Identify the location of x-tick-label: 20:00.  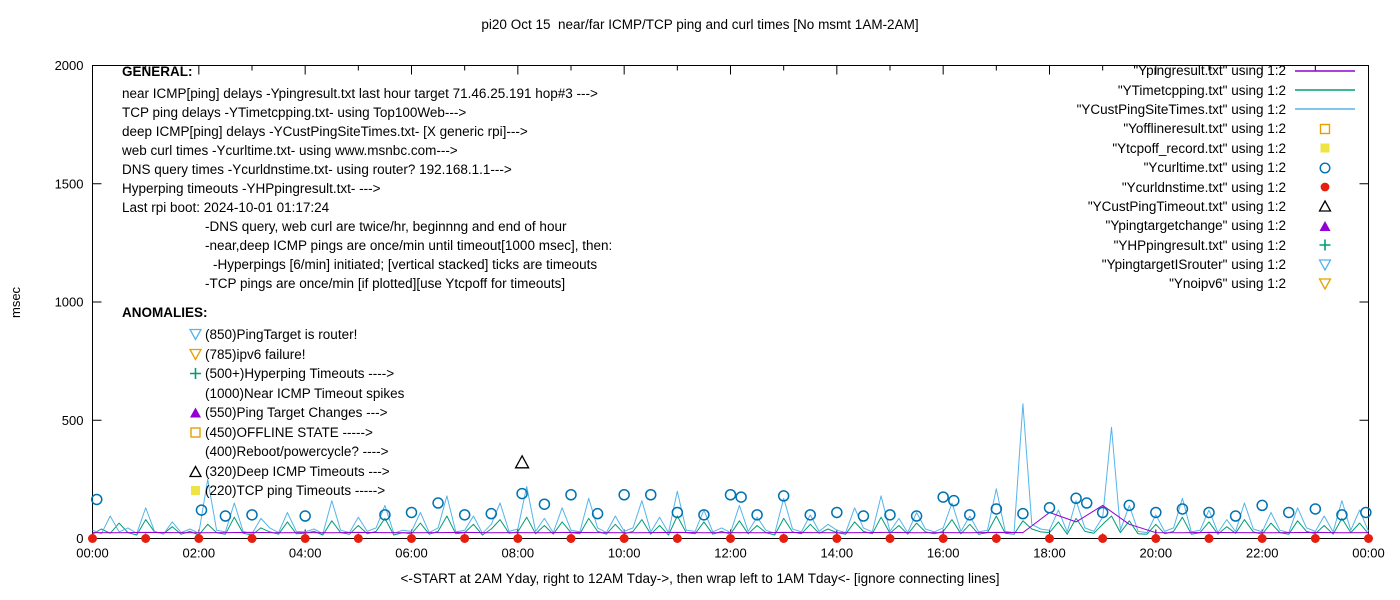
(1156, 553).